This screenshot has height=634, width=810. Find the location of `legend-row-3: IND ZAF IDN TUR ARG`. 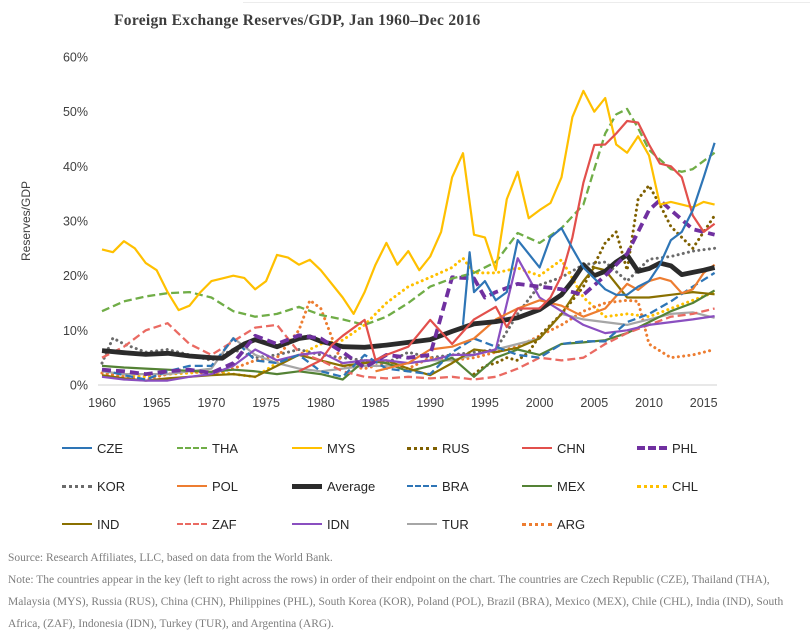

legend-row-3: IND ZAF IDN TUR ARG is located at coordinates (412, 524).